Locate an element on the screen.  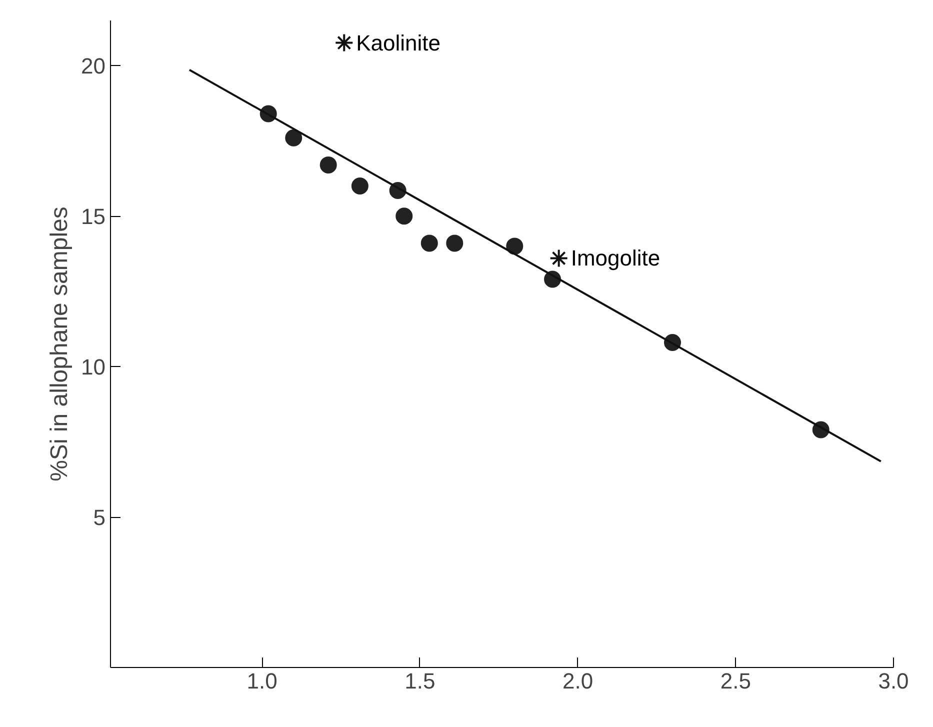
series-label: Kaolinite is located at coordinates (398, 43).